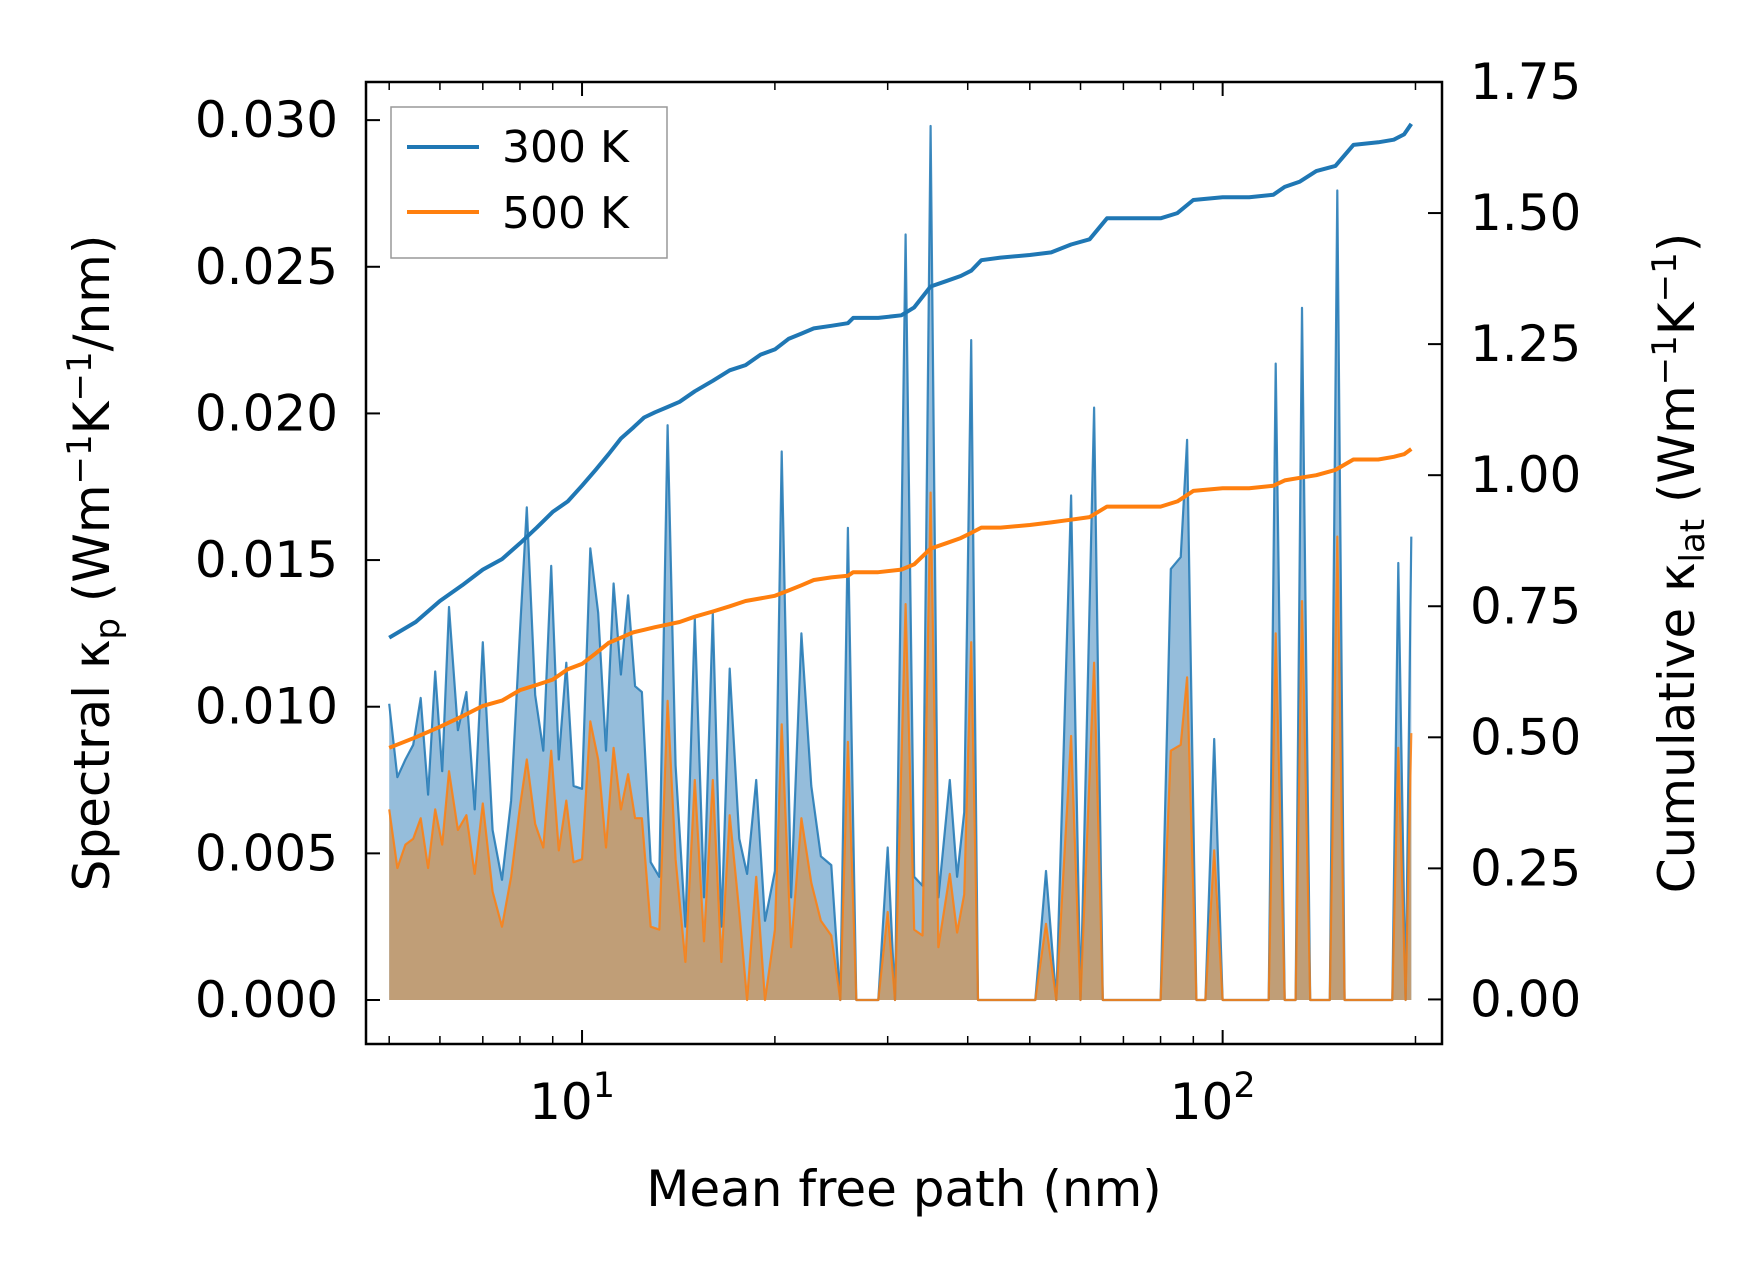  Describe the element at coordinates (266, 560) in the screenshot. I see `y-left-tick-label-3: 0.015` at that location.